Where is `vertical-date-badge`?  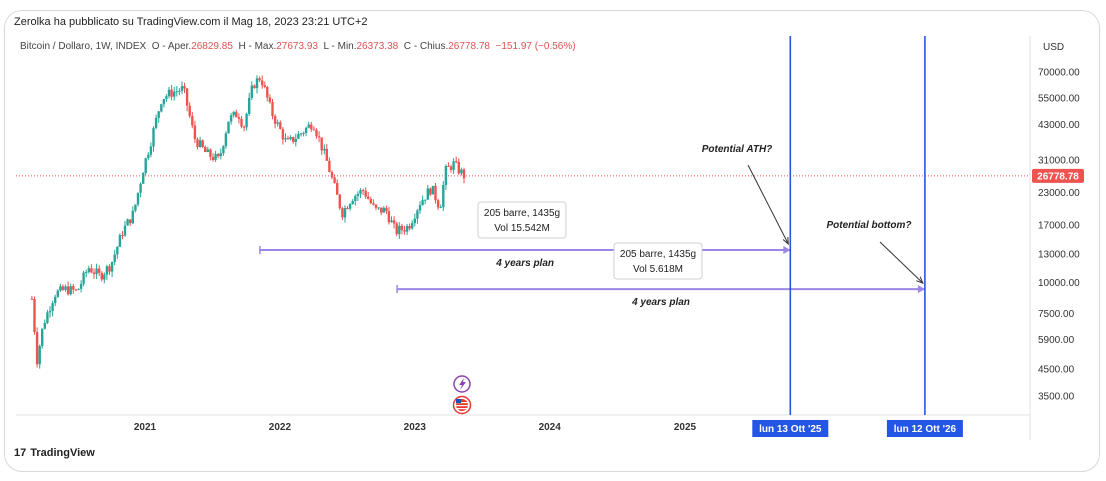
vertical-date-badge is located at coordinates (790, 428).